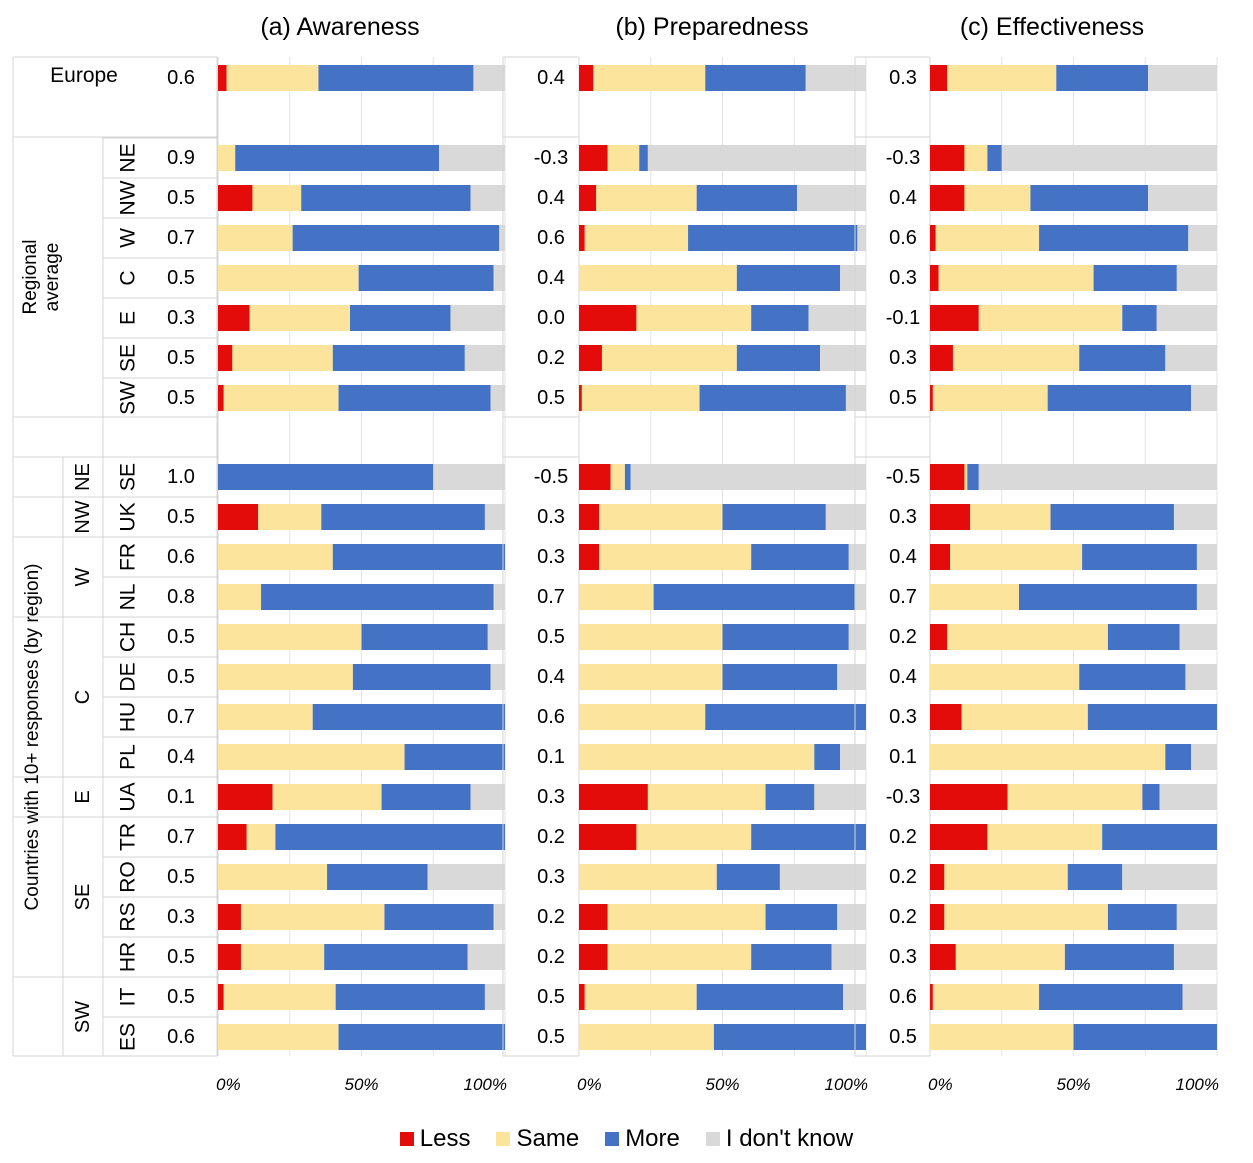 This screenshot has height=1163, width=1253. I want to click on regional-average-label: Regionalaverage, so click(41, 277).